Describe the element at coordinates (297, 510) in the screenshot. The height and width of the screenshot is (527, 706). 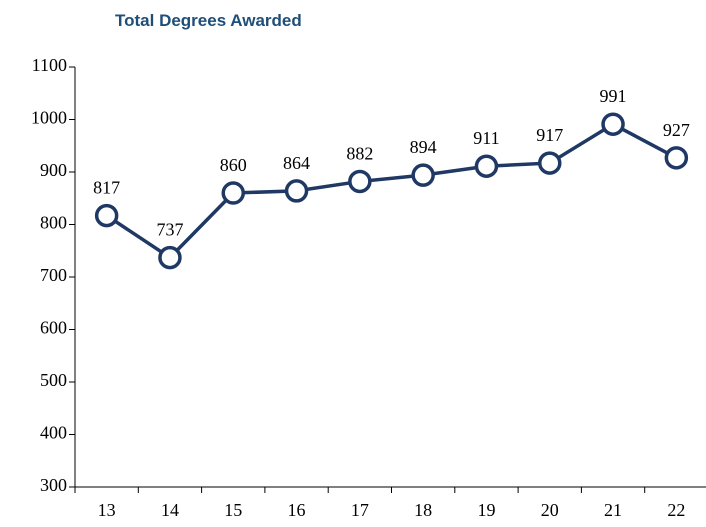
I see `x-tick-label: 16` at that location.